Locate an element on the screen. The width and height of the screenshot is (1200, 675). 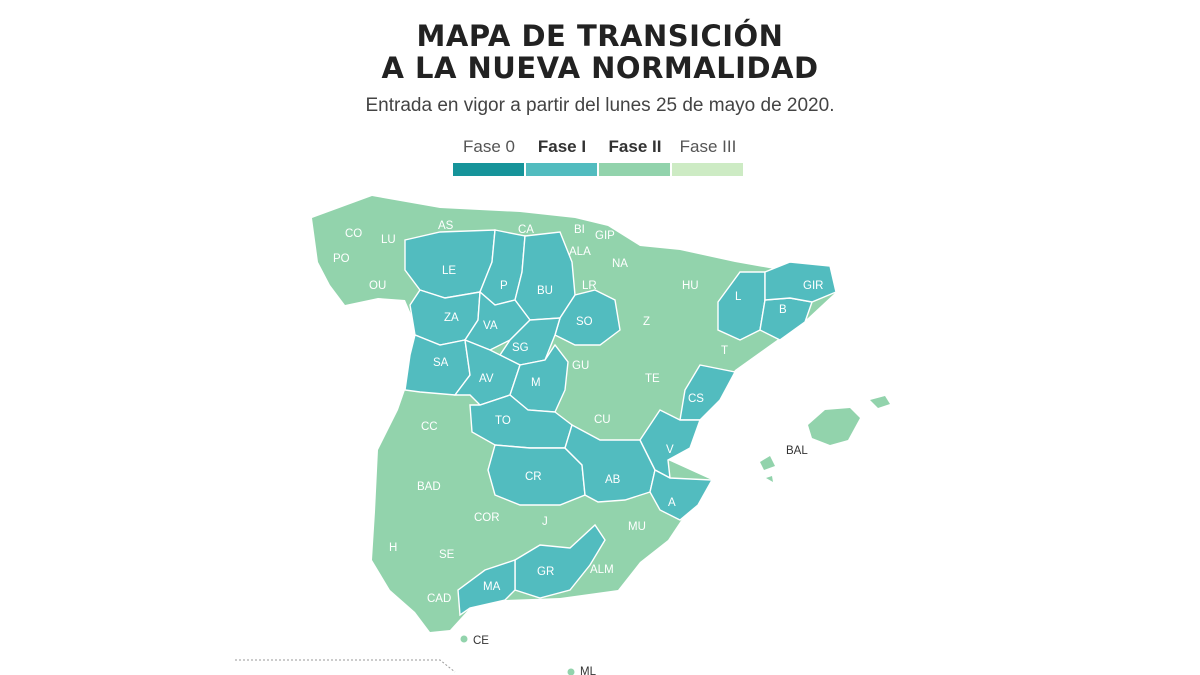
label-M: M is located at coordinates (536, 383).